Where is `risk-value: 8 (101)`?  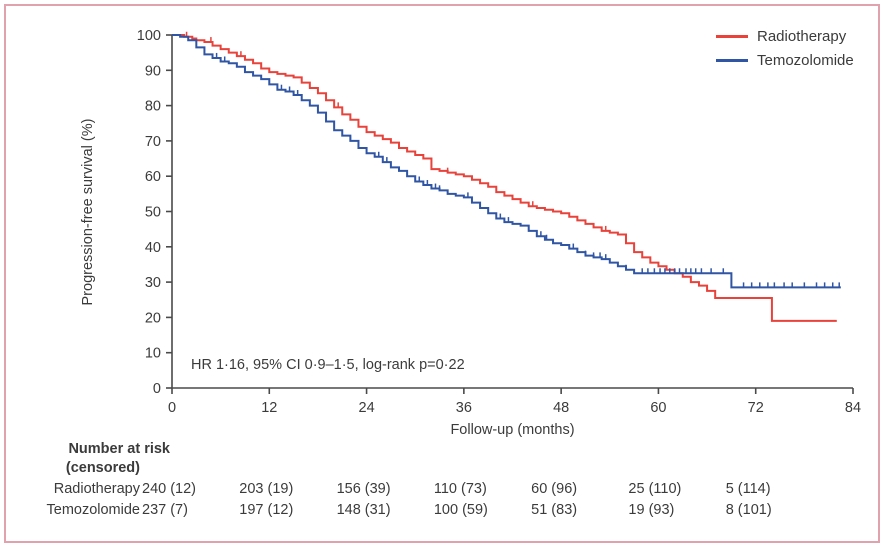
risk-value: 8 (101) is located at coordinates (748, 510).